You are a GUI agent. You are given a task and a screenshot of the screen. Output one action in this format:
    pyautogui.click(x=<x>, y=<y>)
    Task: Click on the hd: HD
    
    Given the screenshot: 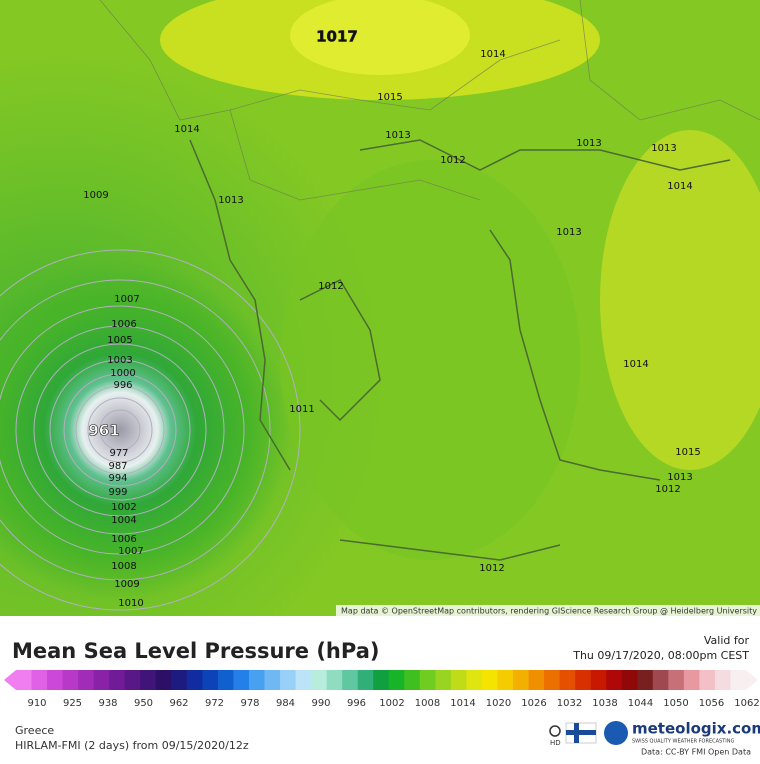 What is the action you would take?
    pyautogui.click(x=555, y=743)
    